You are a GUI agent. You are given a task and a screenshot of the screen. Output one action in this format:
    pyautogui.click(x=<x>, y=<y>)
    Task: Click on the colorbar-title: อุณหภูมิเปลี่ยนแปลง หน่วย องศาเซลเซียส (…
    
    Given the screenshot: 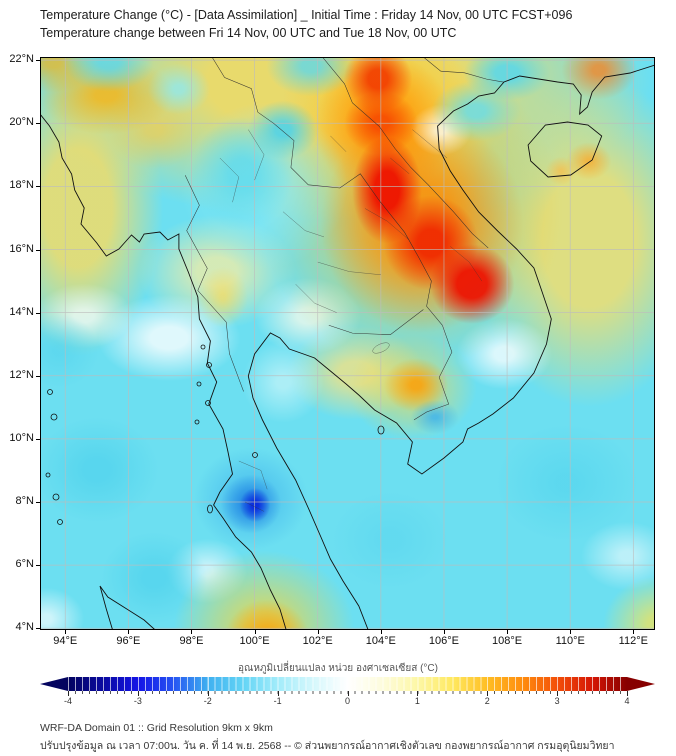 What is the action you would take?
    pyautogui.click(x=338, y=668)
    